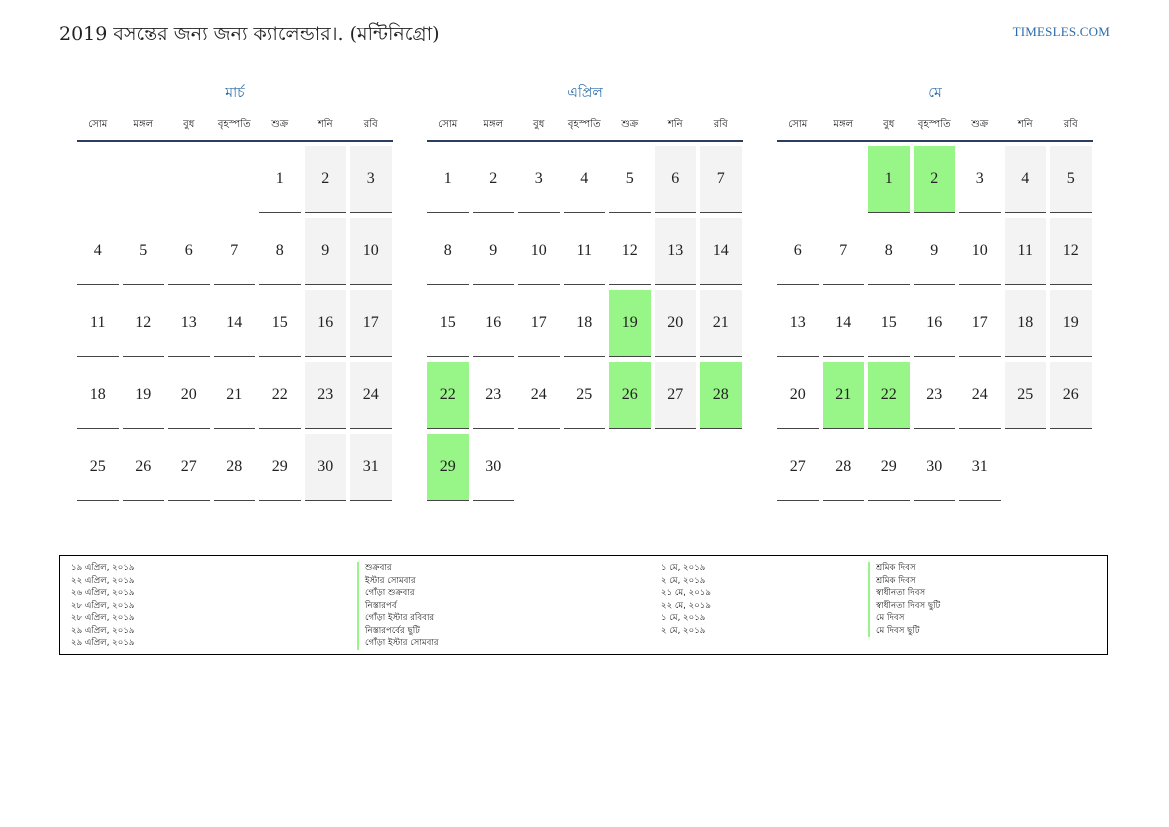 The image size is (1169, 827). What do you see at coordinates (889, 467) in the screenshot?
I see `day-cell: 29` at bounding box center [889, 467].